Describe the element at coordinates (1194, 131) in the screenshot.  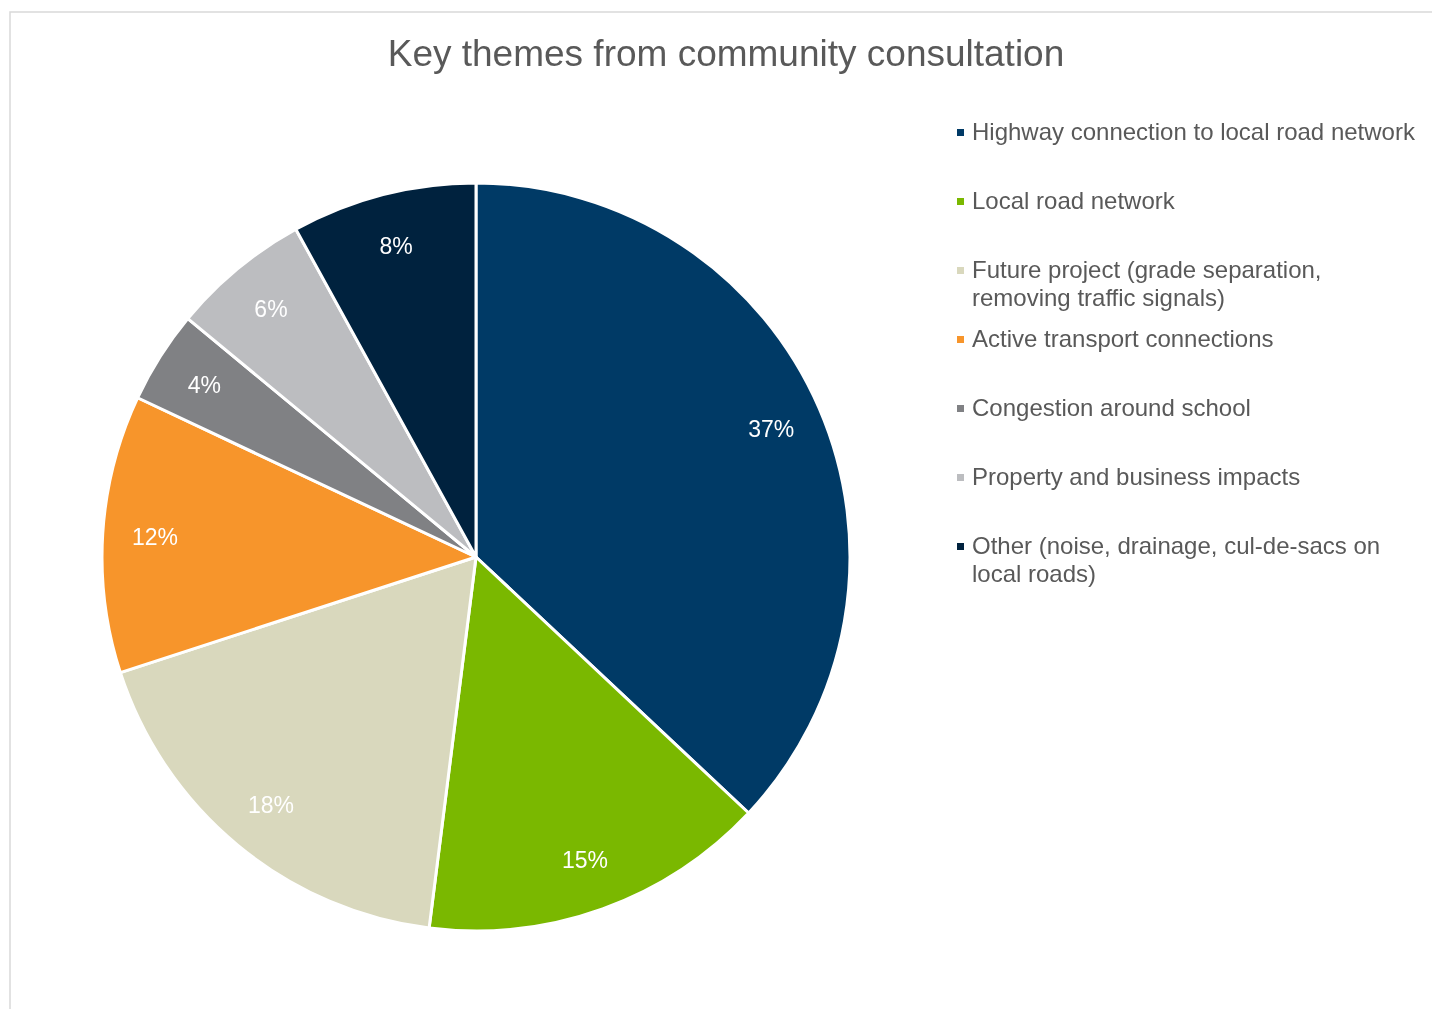
I see `legend-label: Highway connection to local road network` at that location.